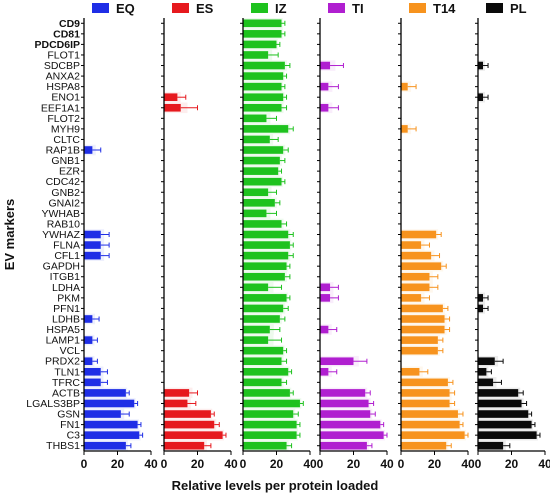 This screenshot has height=501, width=550. Describe the element at coordinates (67, 256) in the screenshot. I see `category-label: CFL1` at that location.